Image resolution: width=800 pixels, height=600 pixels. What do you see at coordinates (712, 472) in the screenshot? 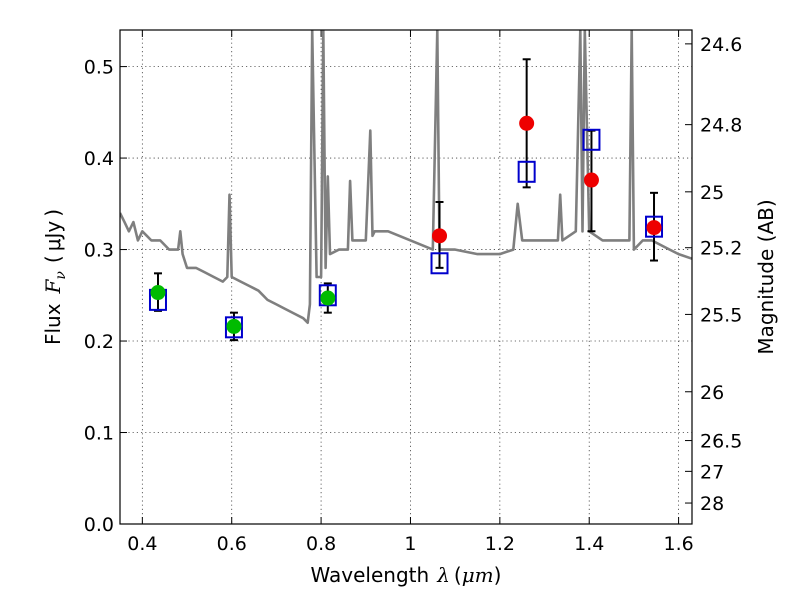
I see `y2-tick-label: 27` at bounding box center [712, 472].